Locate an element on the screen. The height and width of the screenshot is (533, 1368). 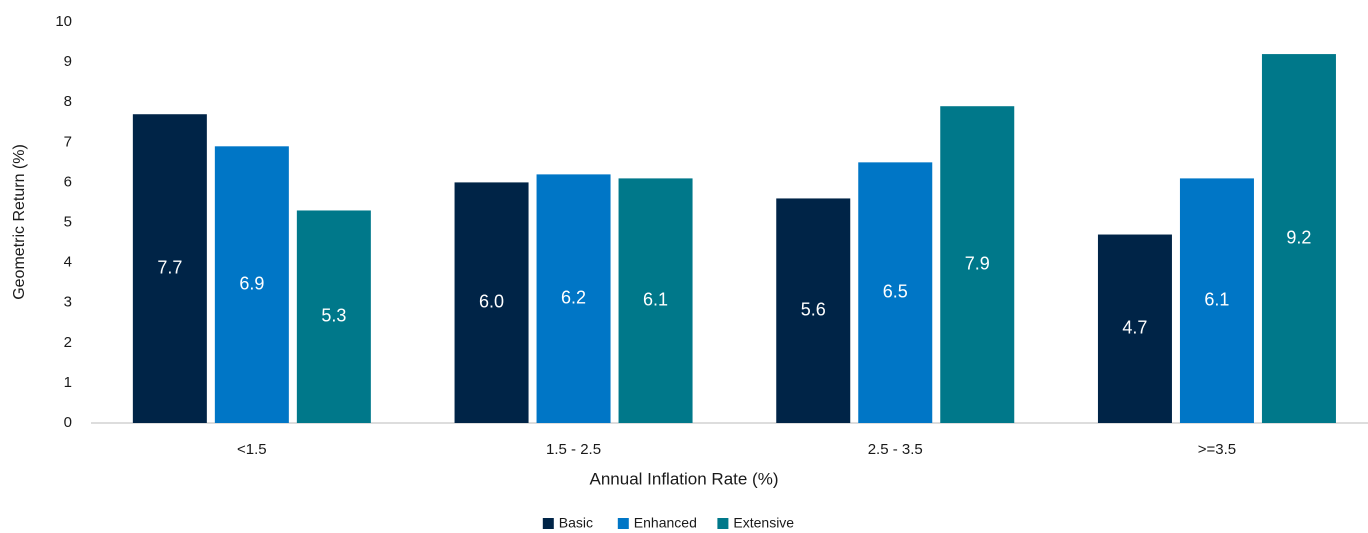
x-axis-label: Annual Inflation Rate (%) is located at coordinates (684, 478).